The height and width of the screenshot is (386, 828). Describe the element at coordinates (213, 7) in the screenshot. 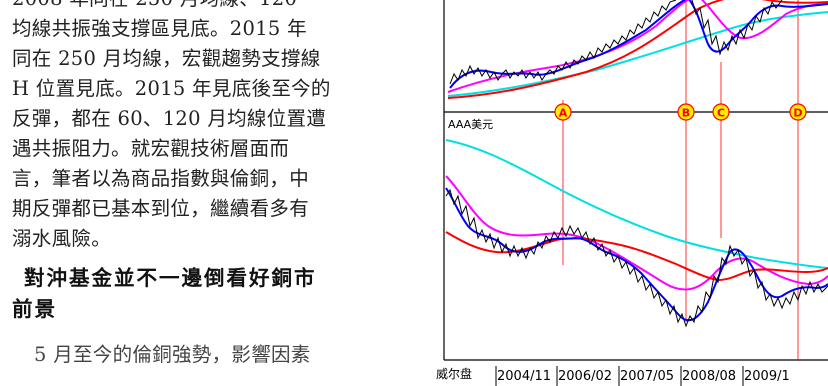

I see `article-line-1: 2008 年同在 250 月均線、120` at that location.